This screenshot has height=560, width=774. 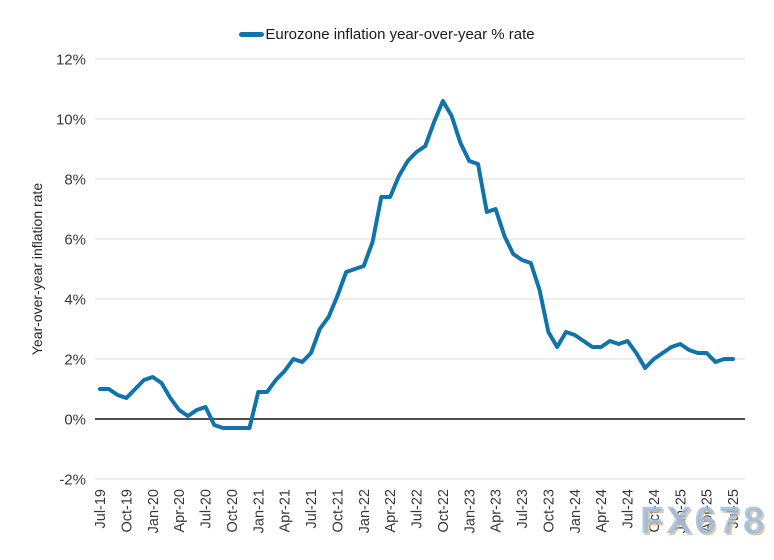 I want to click on y-tick-label: 12%, so click(x=71, y=59).